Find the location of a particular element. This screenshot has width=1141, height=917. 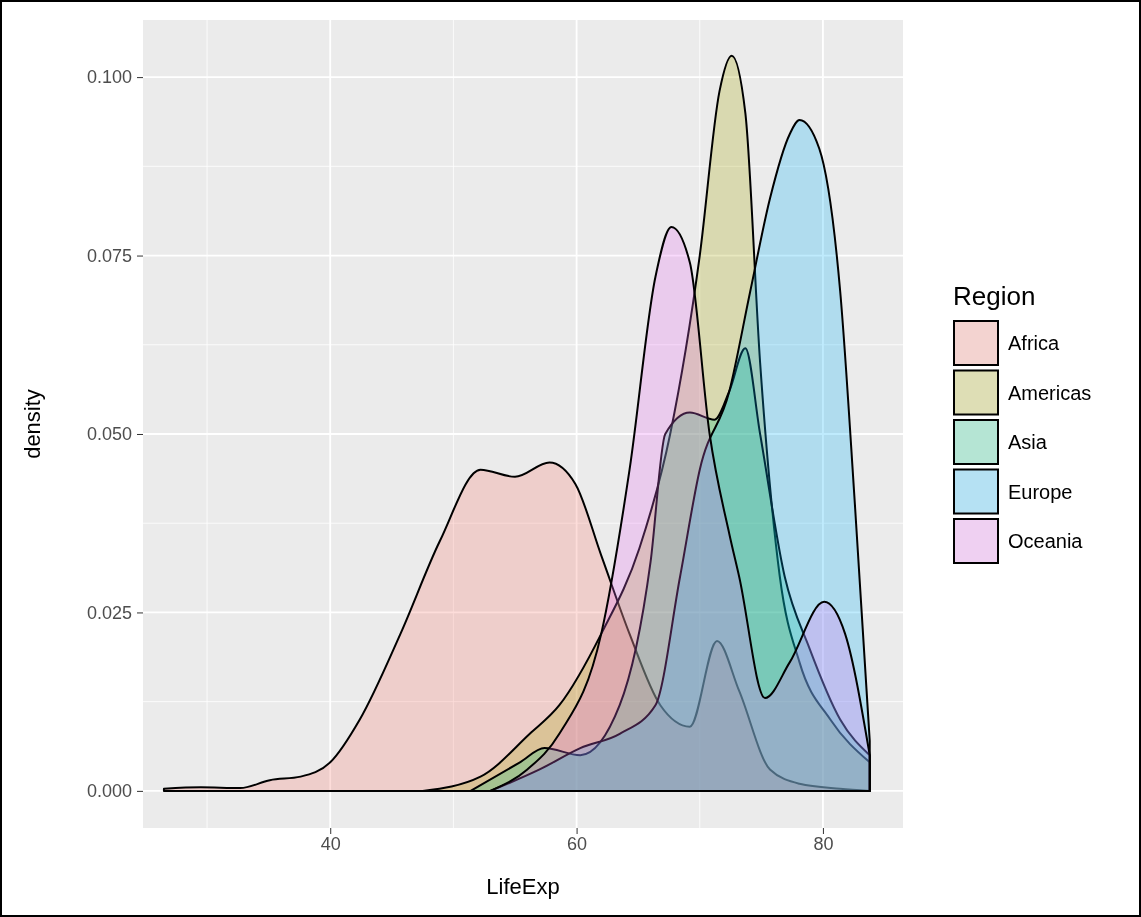

x-tick-label: 60 is located at coordinates (577, 843).